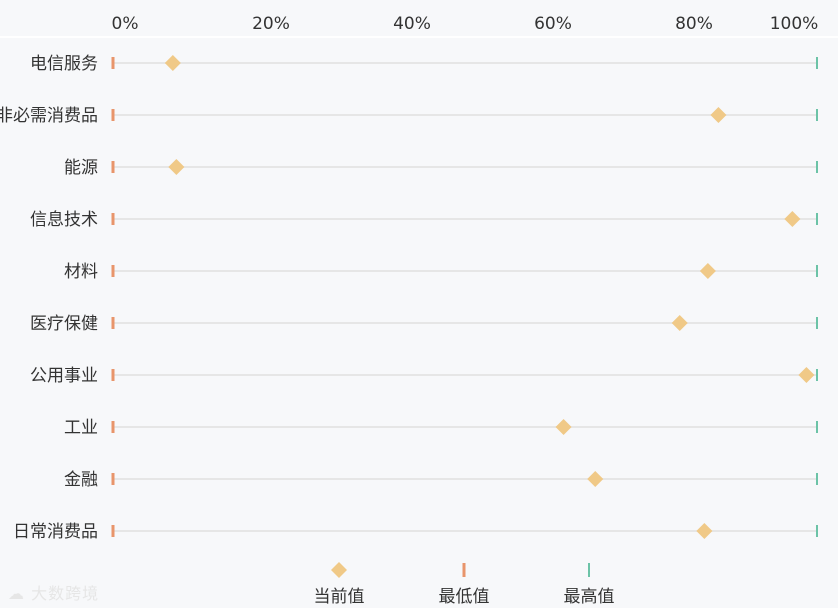 Image resolution: width=838 pixels, height=608 pixels. I want to click on x-tick-label: 20%, so click(271, 24).